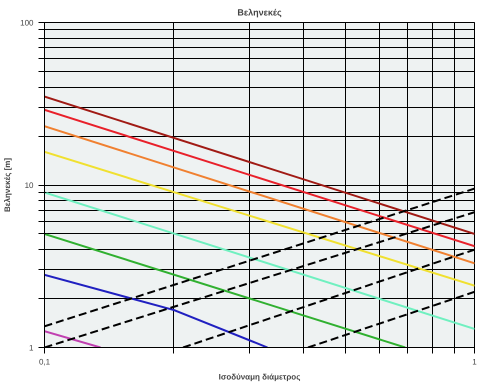  Describe the element at coordinates (27, 23) in the screenshot. I see `y-tick-label: 100` at that location.